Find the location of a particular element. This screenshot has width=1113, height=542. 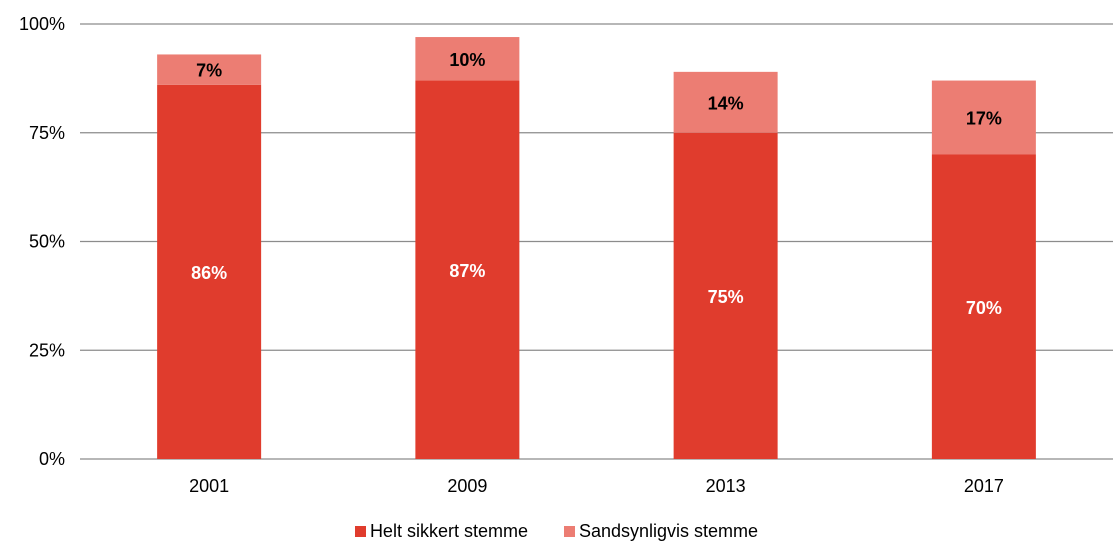

data-label-2001-series-0: 86% is located at coordinates (209, 273).